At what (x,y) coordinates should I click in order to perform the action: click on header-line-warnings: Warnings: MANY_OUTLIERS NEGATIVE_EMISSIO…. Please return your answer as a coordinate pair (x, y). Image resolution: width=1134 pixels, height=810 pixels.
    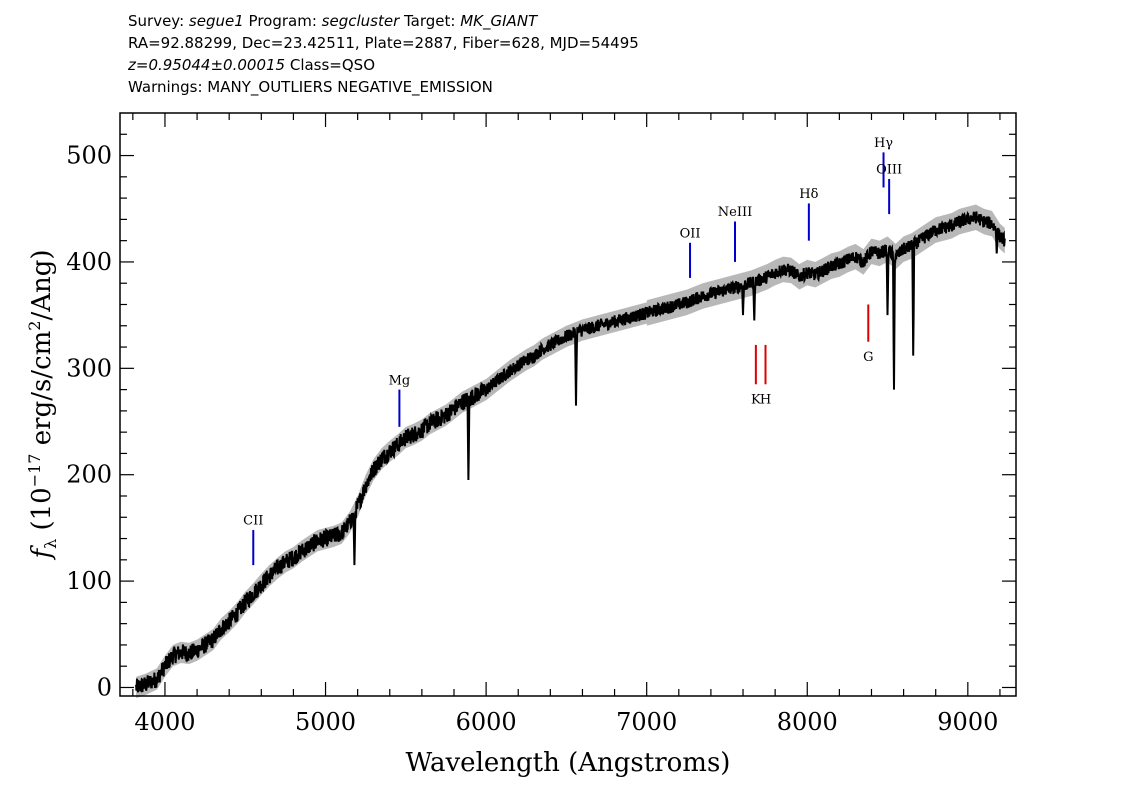
    Looking at the image, I should click on (310, 87).